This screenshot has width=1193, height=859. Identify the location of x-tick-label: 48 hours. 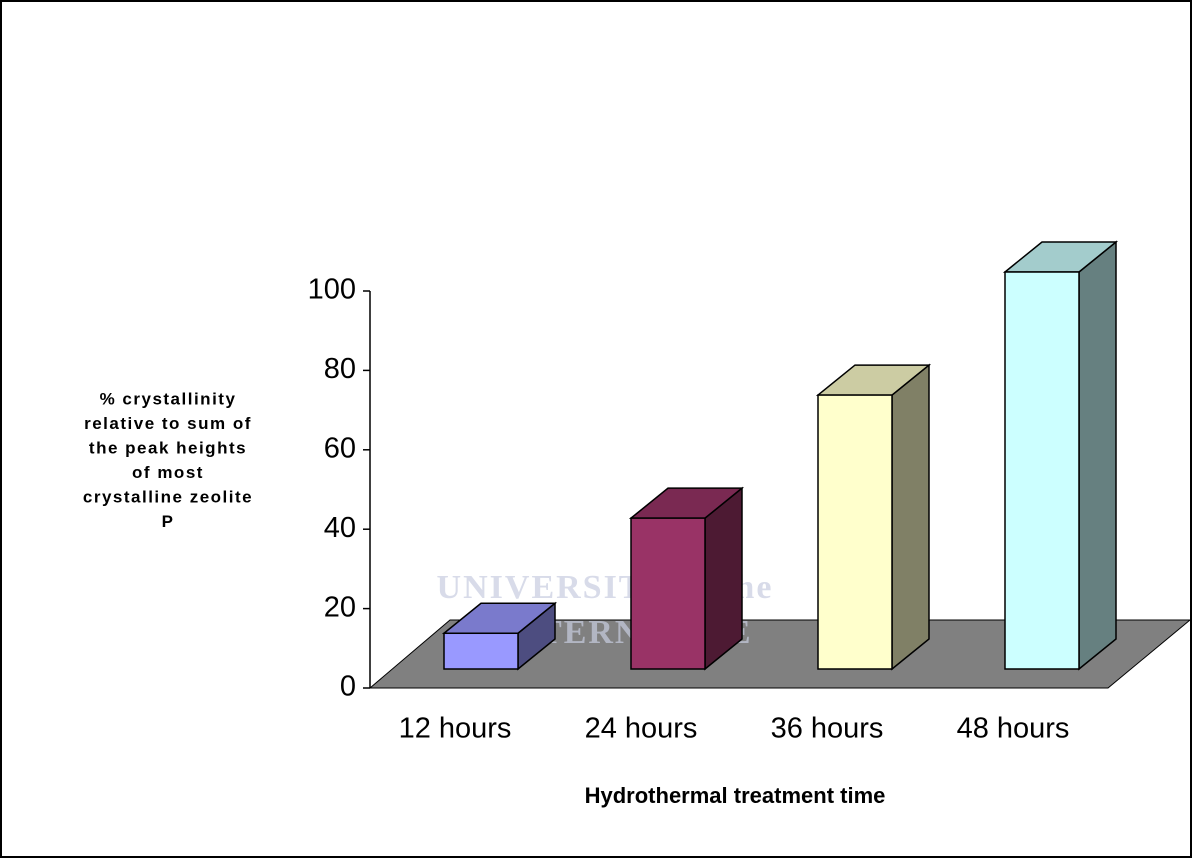
(1013, 729).